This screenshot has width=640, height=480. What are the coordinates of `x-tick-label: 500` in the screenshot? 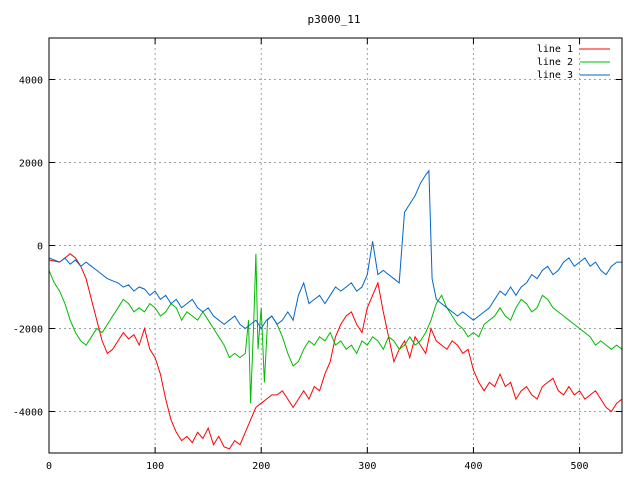 It's located at (580, 466).